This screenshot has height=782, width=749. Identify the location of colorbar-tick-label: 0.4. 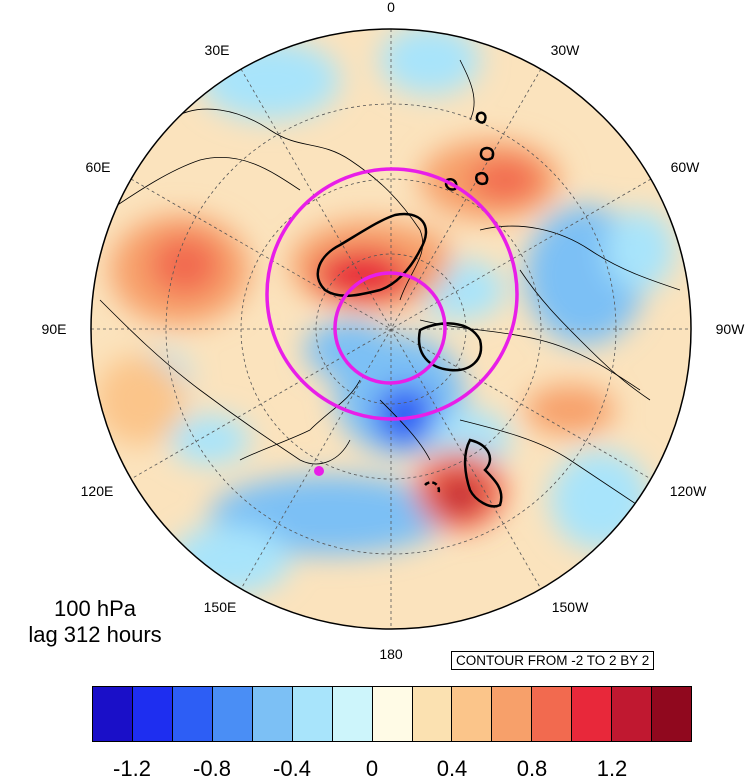
(452, 768).